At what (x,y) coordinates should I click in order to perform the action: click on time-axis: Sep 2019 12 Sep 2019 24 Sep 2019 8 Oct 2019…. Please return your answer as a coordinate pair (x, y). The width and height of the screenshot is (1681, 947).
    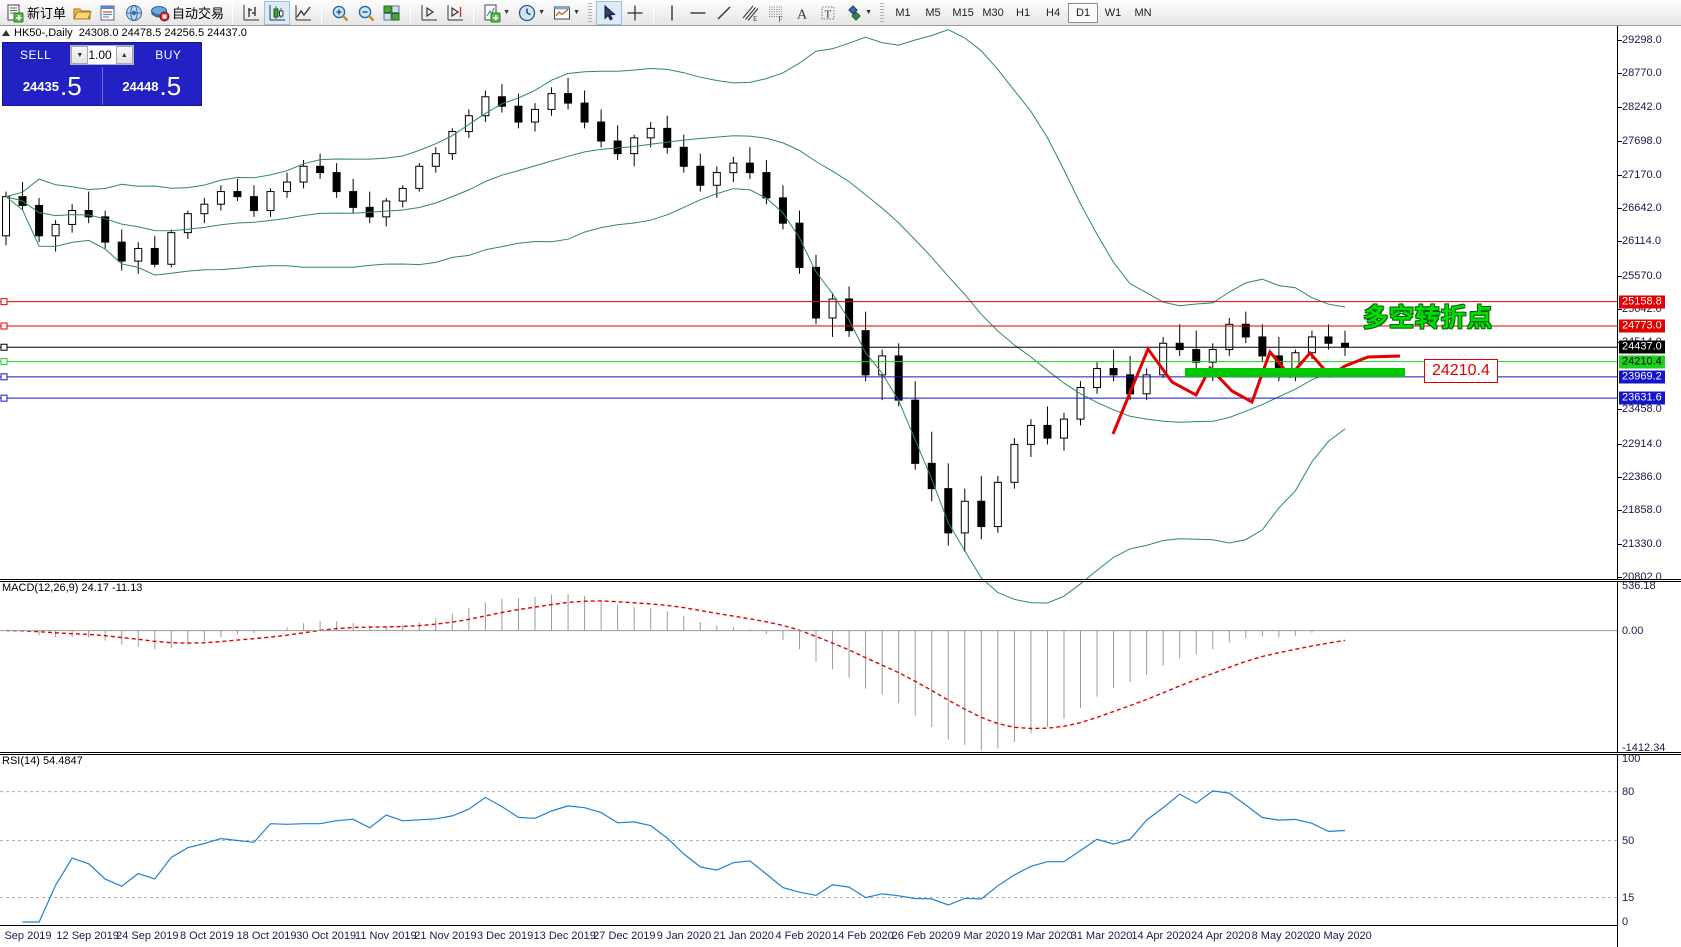
    Looking at the image, I should click on (808, 936).